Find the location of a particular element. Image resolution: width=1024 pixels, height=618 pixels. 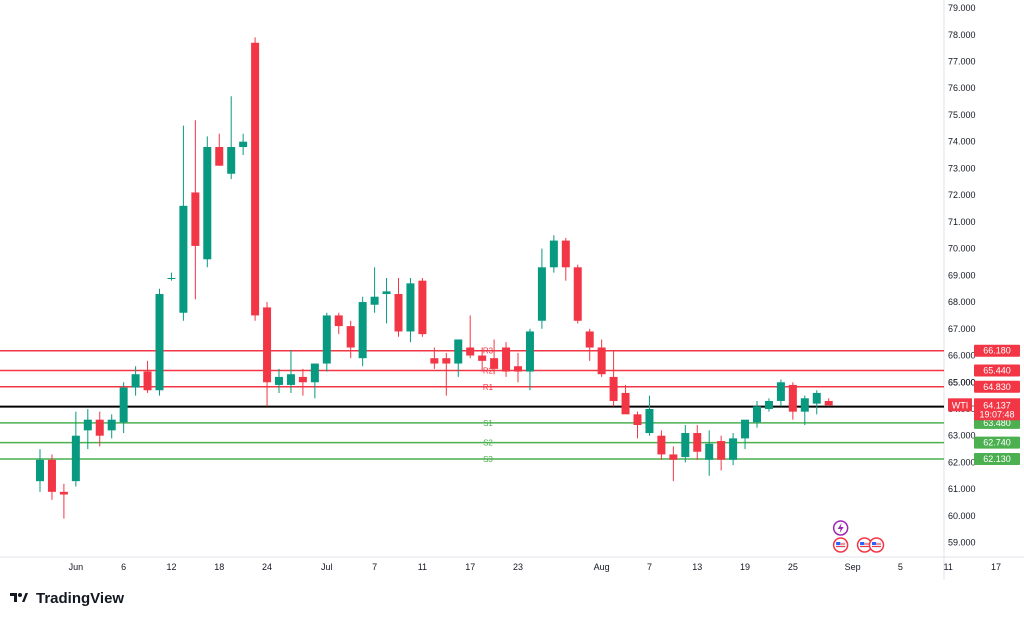

x-tick-label: 6 is located at coordinates (123, 567).